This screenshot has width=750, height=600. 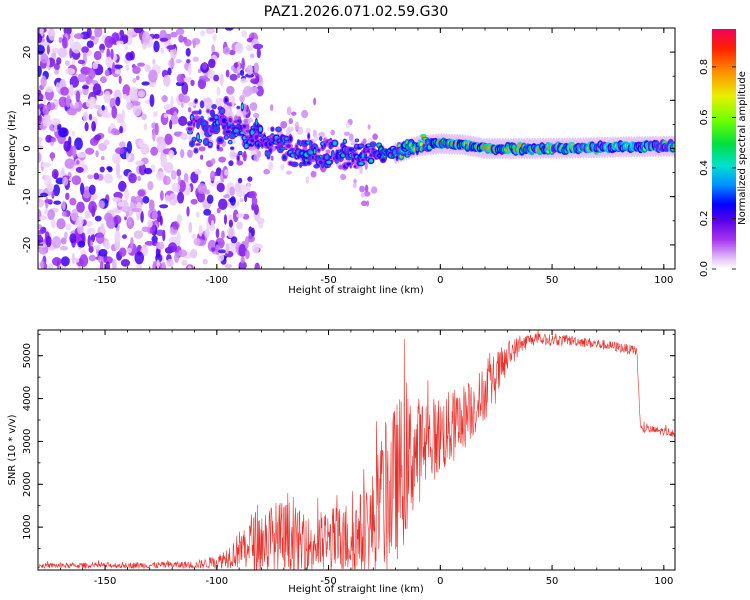 What do you see at coordinates (552, 280) in the screenshot?
I see `spectrogram-x-tick-label: 50` at bounding box center [552, 280].